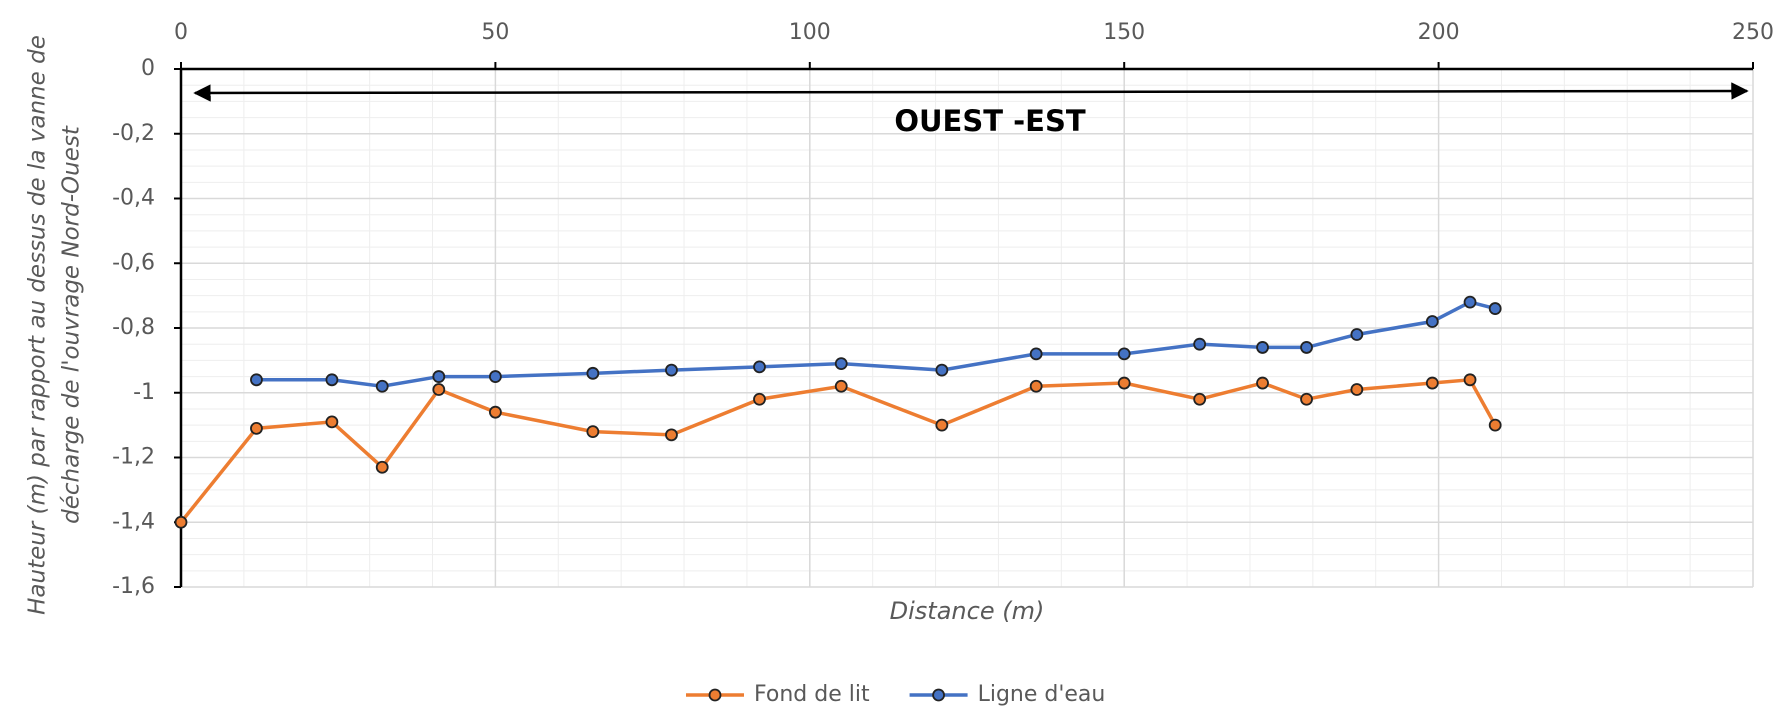 The height and width of the screenshot is (708, 1785). What do you see at coordinates (990, 121) in the screenshot?
I see `annotation: OUEST -EST` at bounding box center [990, 121].